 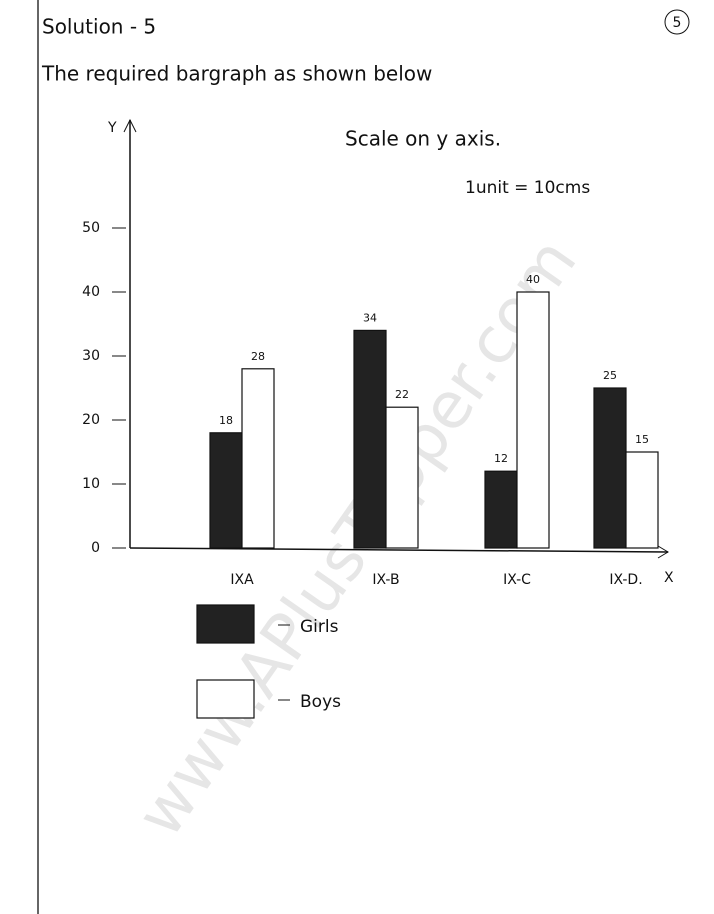 I want to click on data-label: 12, so click(x=501, y=458).